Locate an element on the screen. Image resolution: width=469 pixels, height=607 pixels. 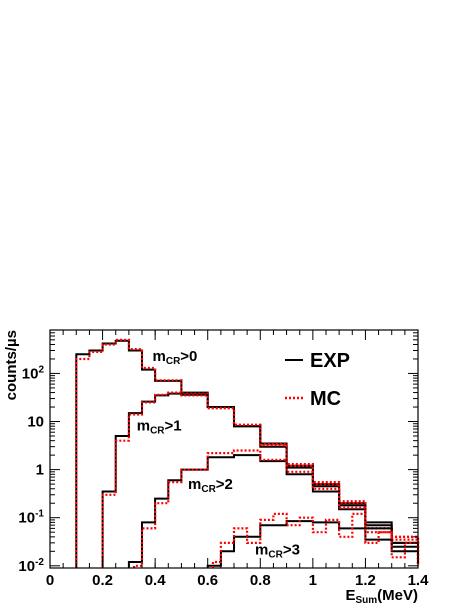
series-mc-mcr2 is located at coordinates (276, 508).